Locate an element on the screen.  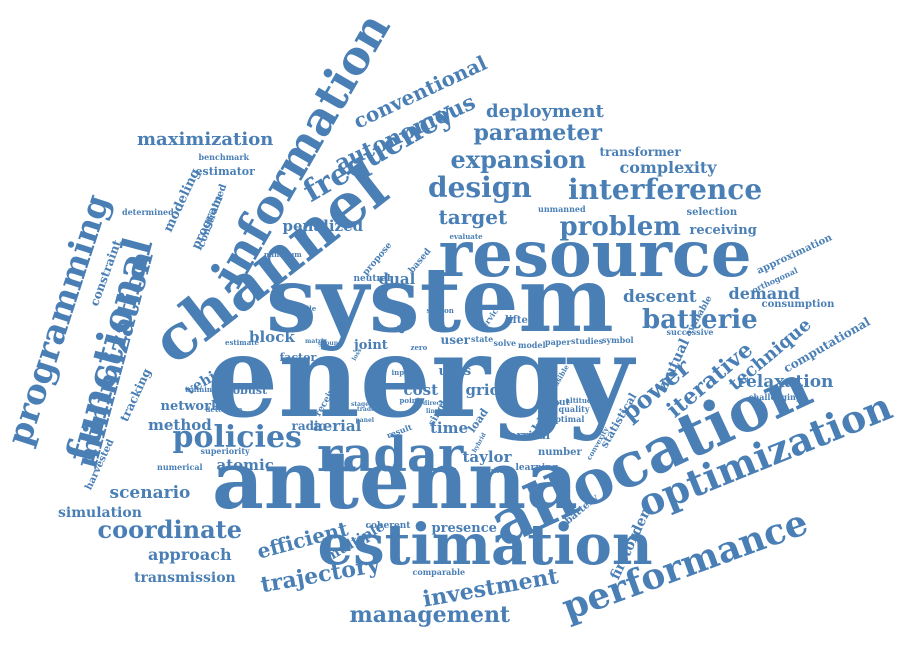
cloud-word-approach: approach is located at coordinates (190, 554).